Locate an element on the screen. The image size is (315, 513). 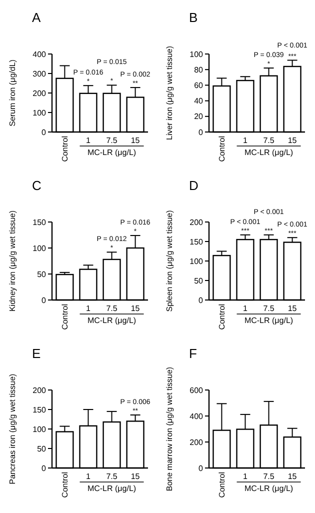
chart-title: C is located at coordinates (37, 185).